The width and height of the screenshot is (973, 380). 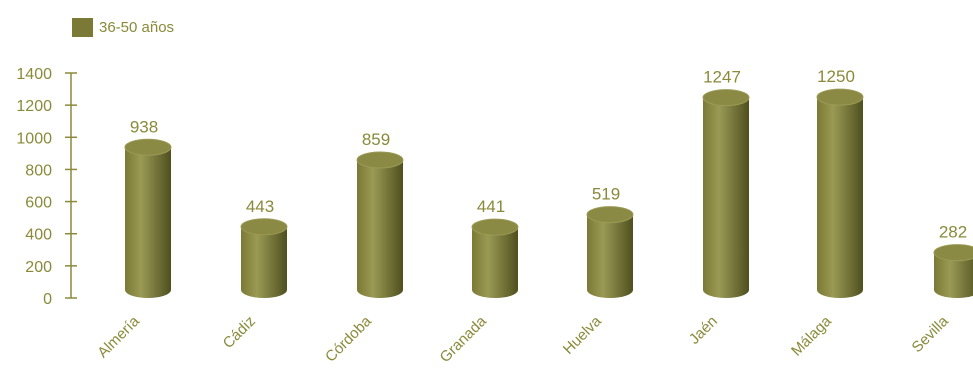 What do you see at coordinates (464, 339) in the screenshot?
I see `x-tick-label: Granada` at bounding box center [464, 339].